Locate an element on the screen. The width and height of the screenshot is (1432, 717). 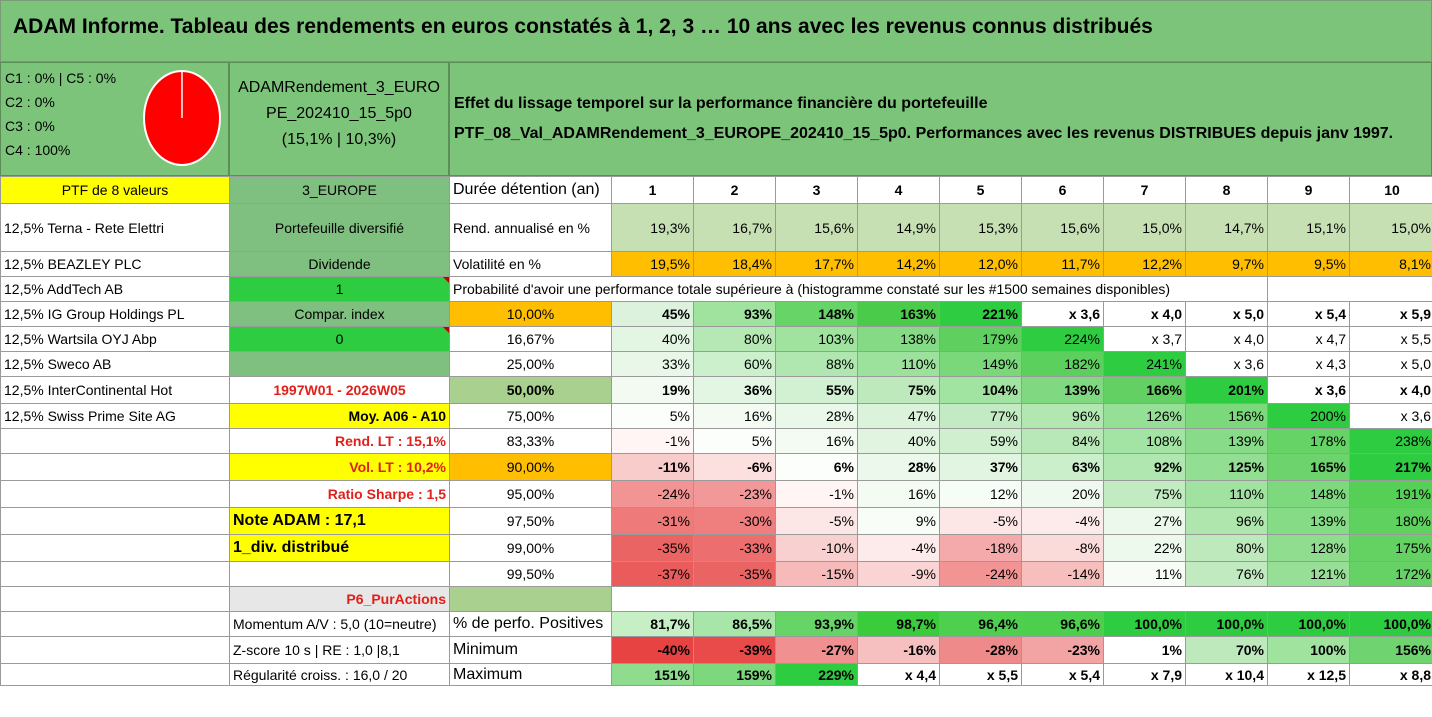
table-cell: Compar. index is located at coordinates (339, 314).